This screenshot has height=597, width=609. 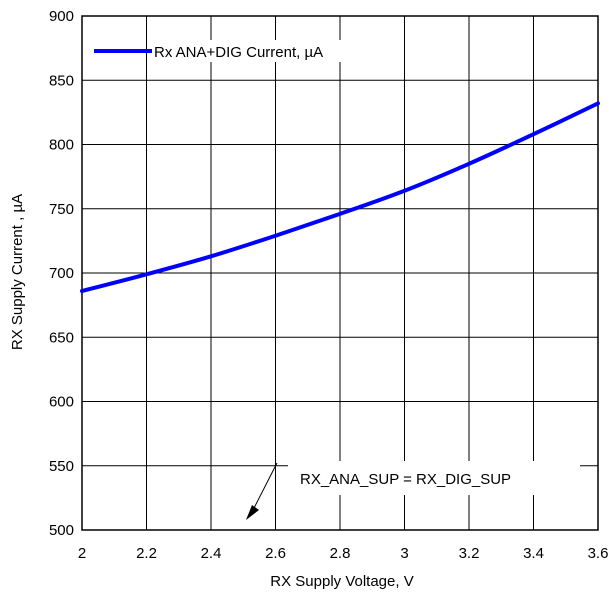 What do you see at coordinates (61, 80) in the screenshot?
I see `y-tick-label: 850` at bounding box center [61, 80].